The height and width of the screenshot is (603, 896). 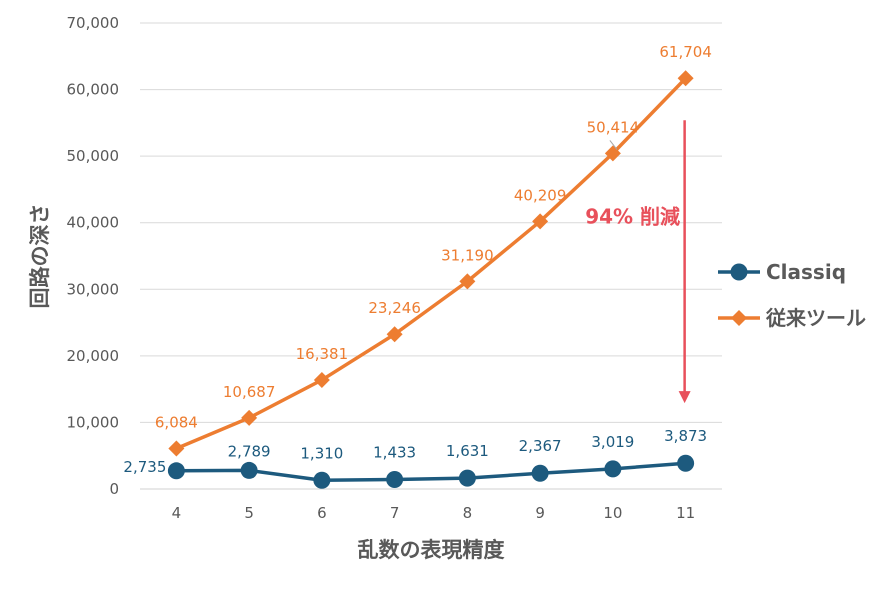 What do you see at coordinates (93, 90) in the screenshot?
I see `y-tick-label: 60,000` at bounding box center [93, 90].